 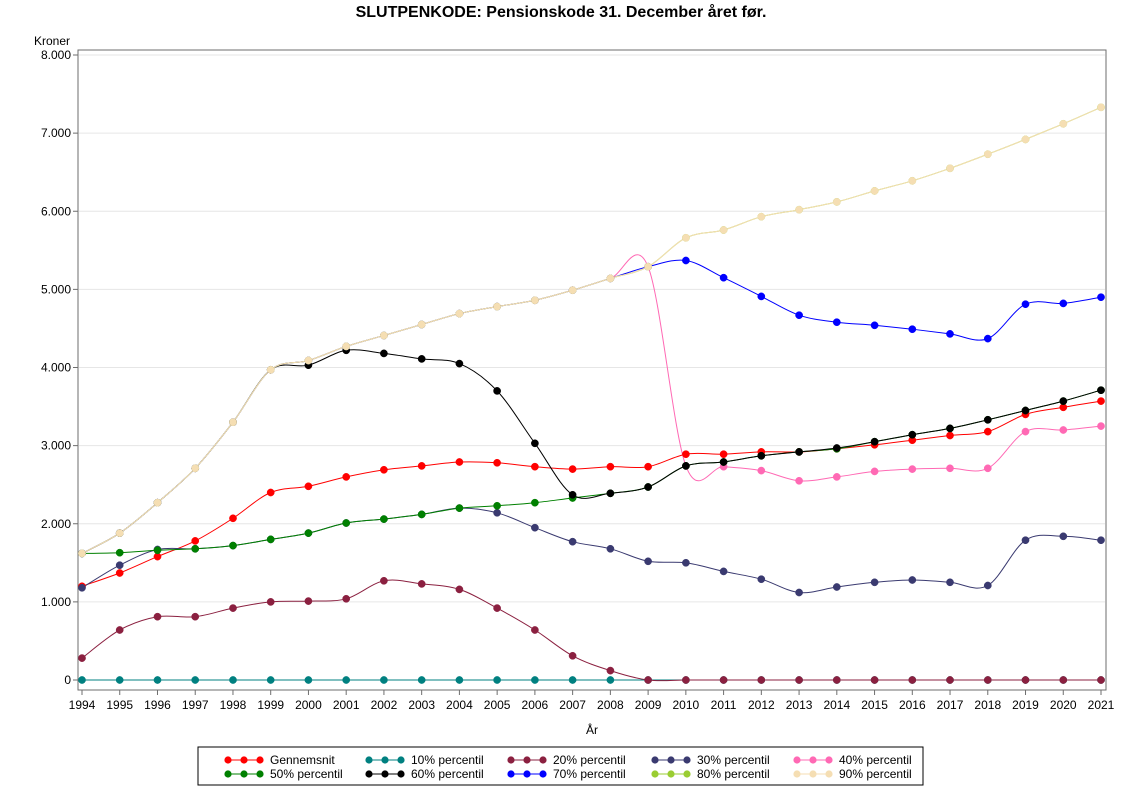 What do you see at coordinates (424, 774) in the screenshot?
I see `legend-item: 60% percentil` at bounding box center [424, 774].